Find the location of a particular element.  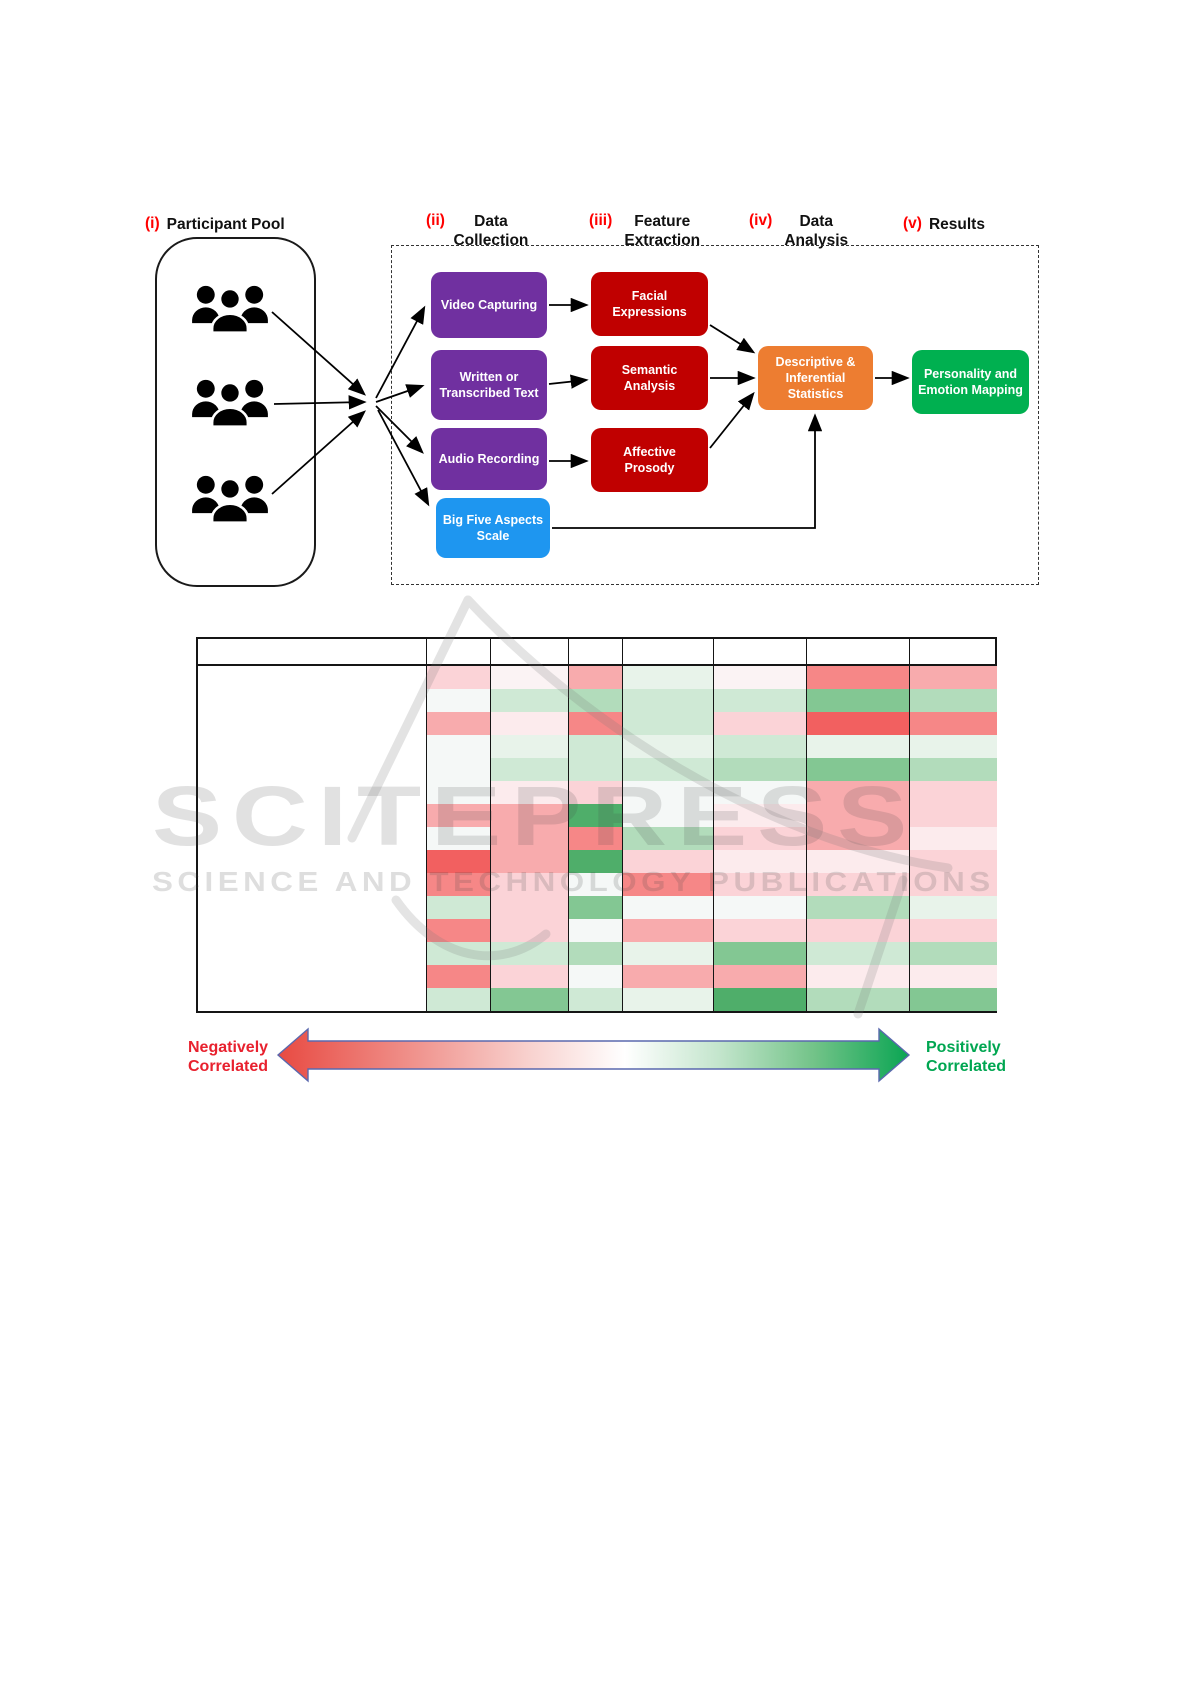

personality-mapping-box: Personality and Emotion Mapping is located at coordinates (970, 382).